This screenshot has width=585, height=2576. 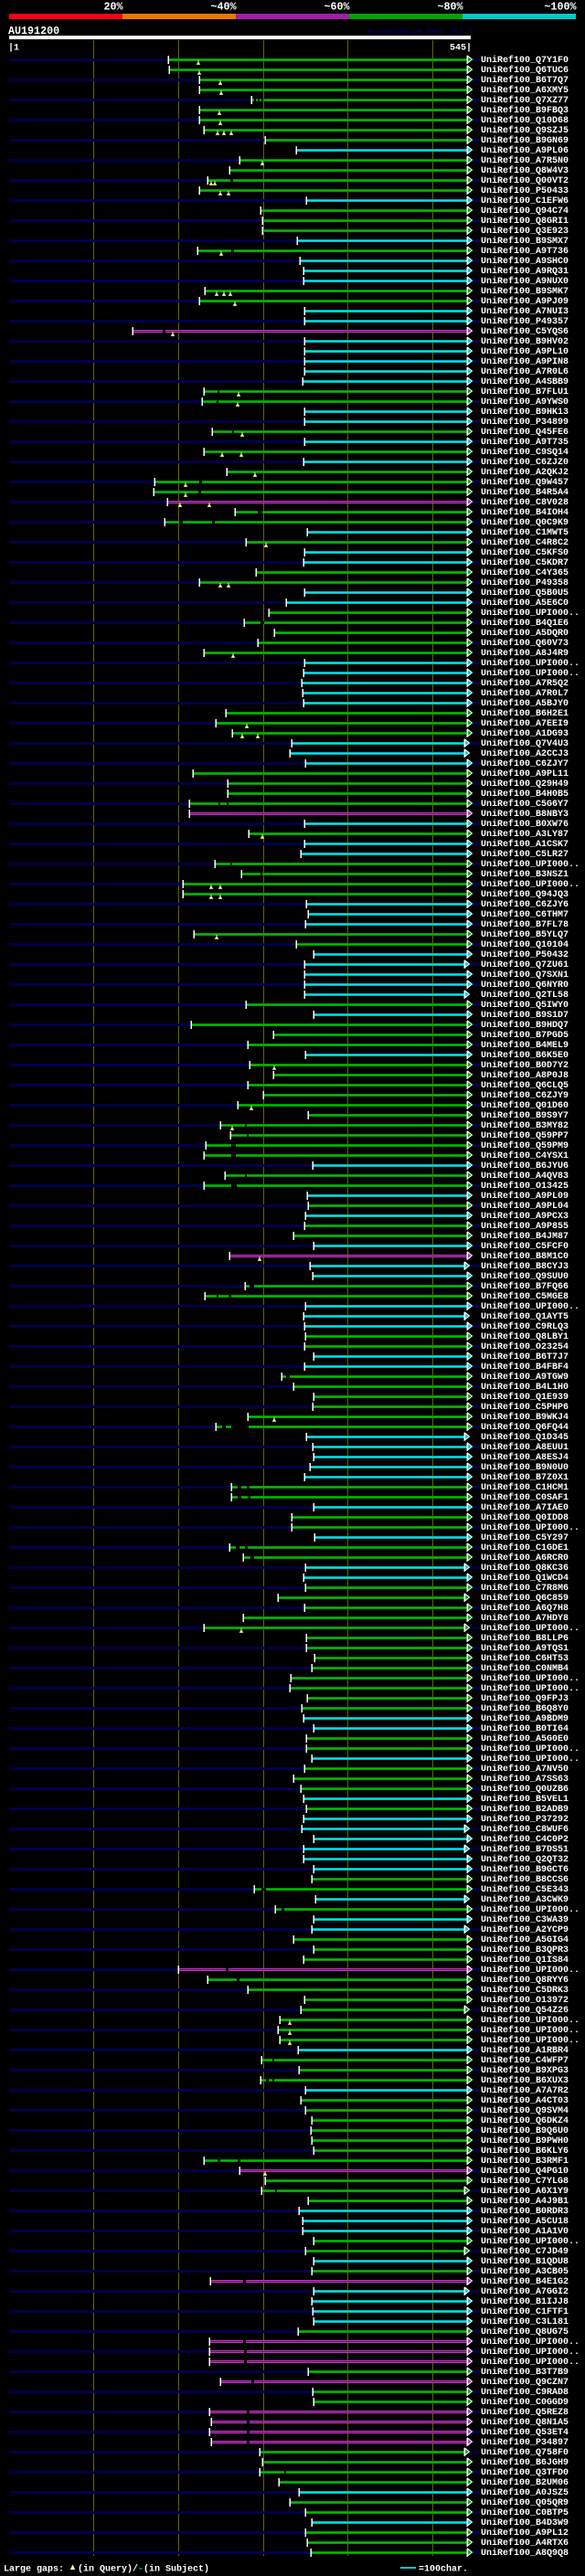 I want to click on svg-text: UniRef100_C5Y297, so click(x=525, y=1537).